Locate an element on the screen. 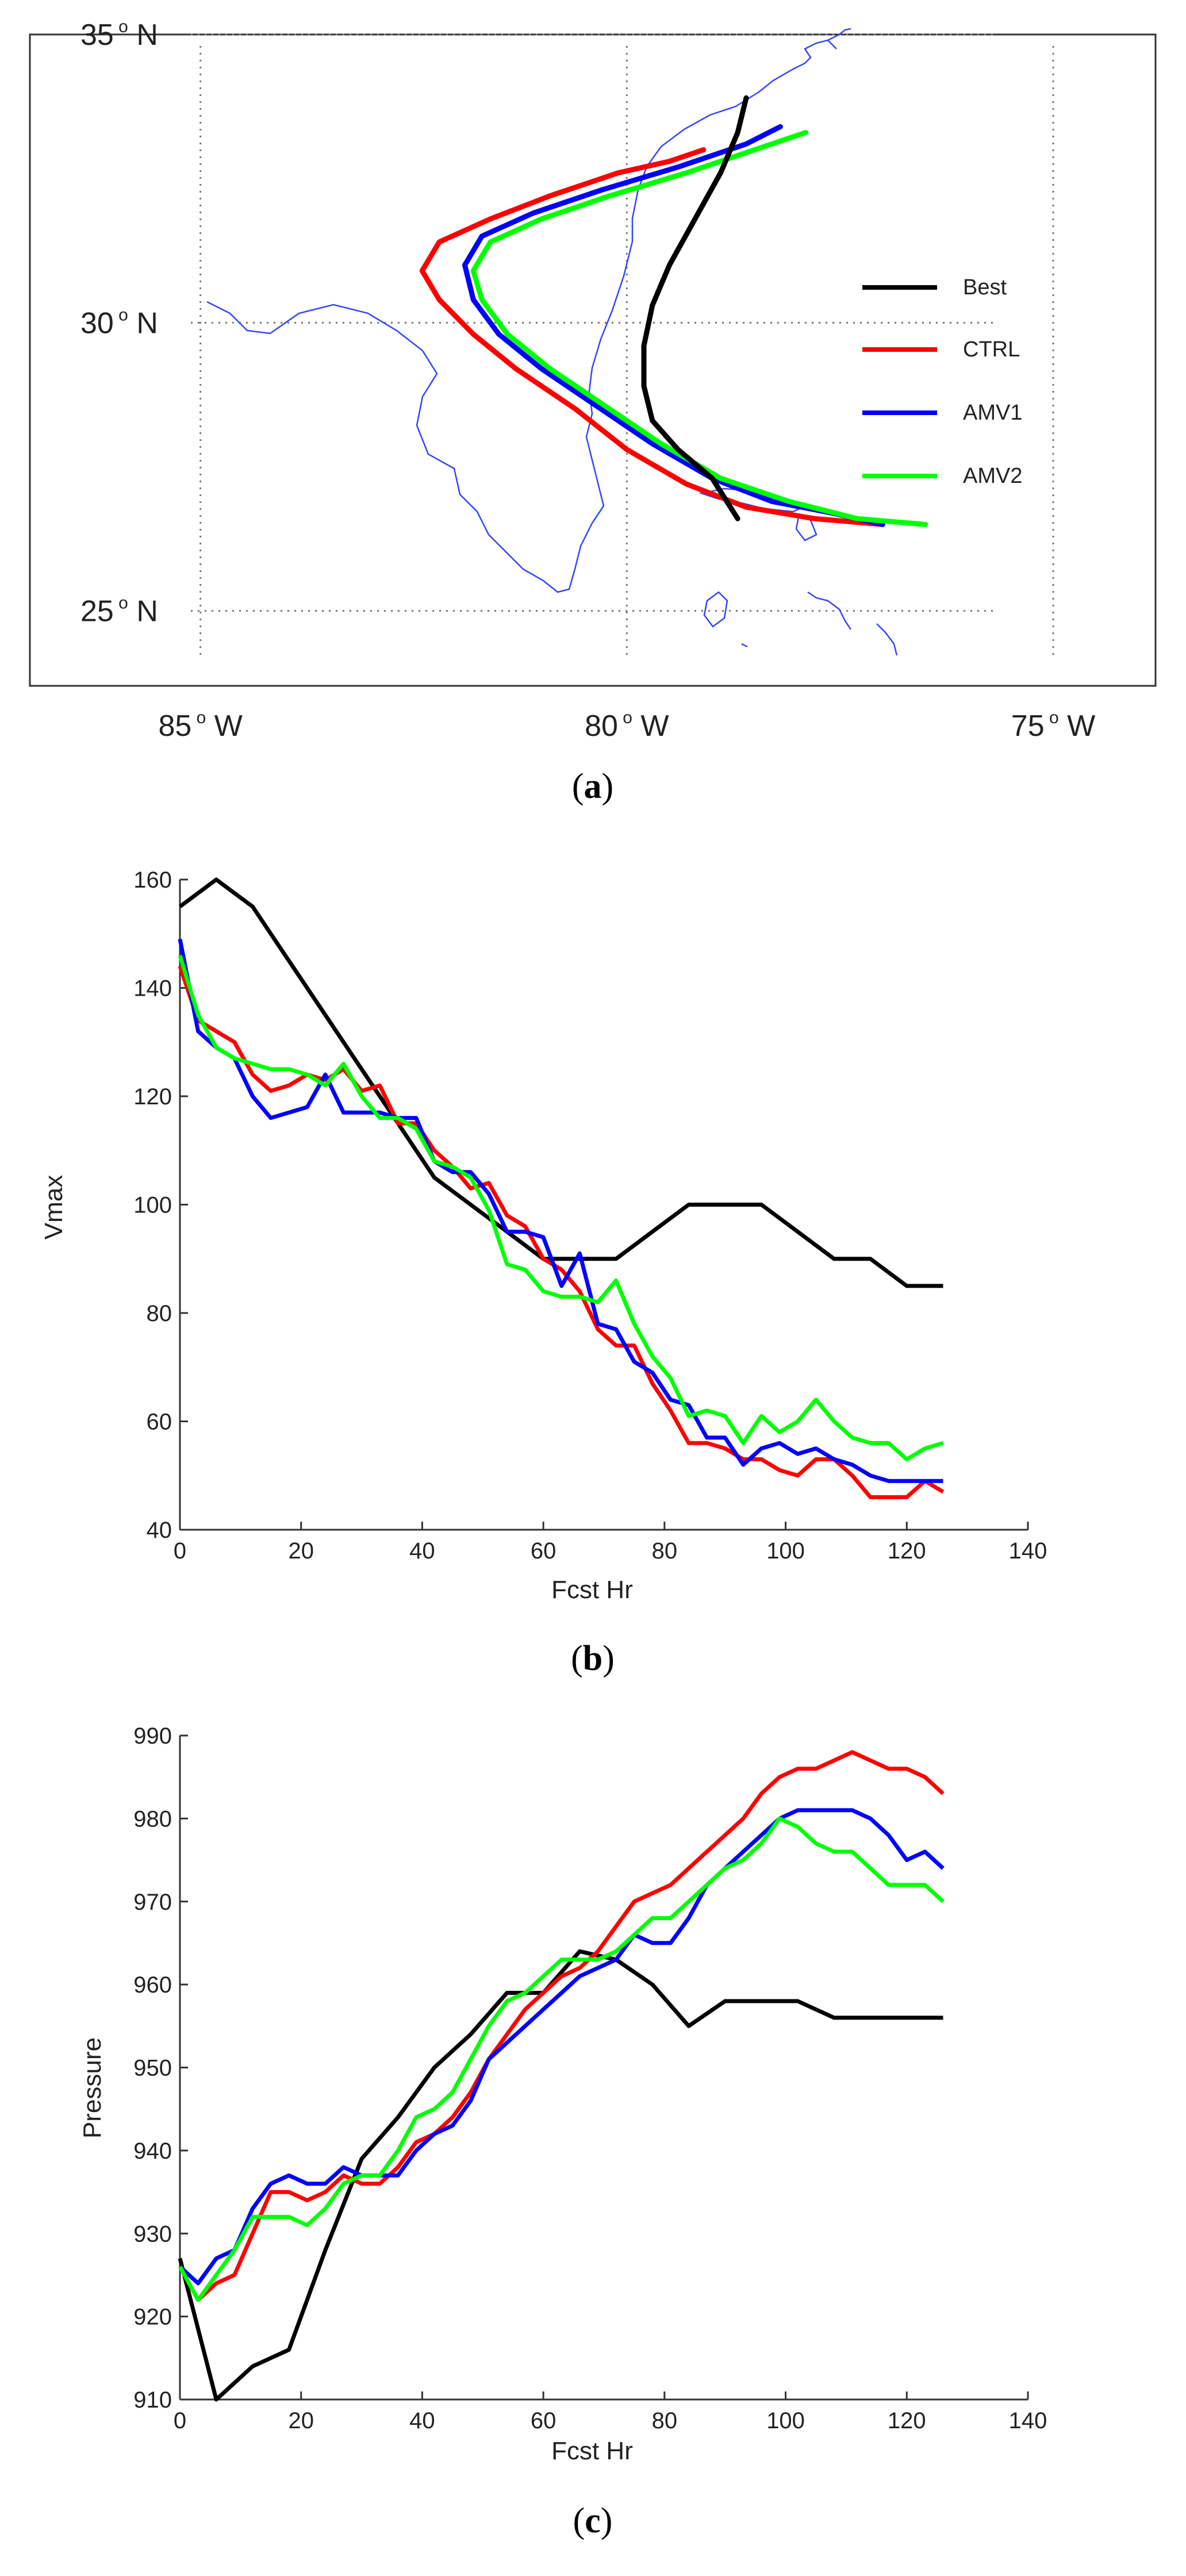  map-lat-tick-label: 35 o N is located at coordinates (119, 34).